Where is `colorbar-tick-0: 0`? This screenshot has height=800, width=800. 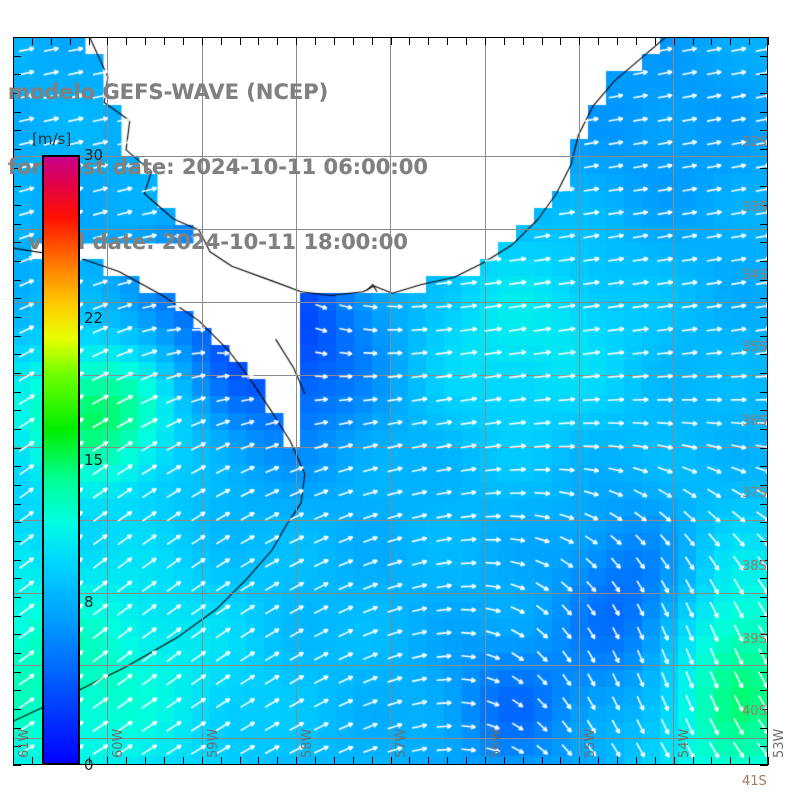
colorbar-tick-0: 0 is located at coordinates (89, 765).